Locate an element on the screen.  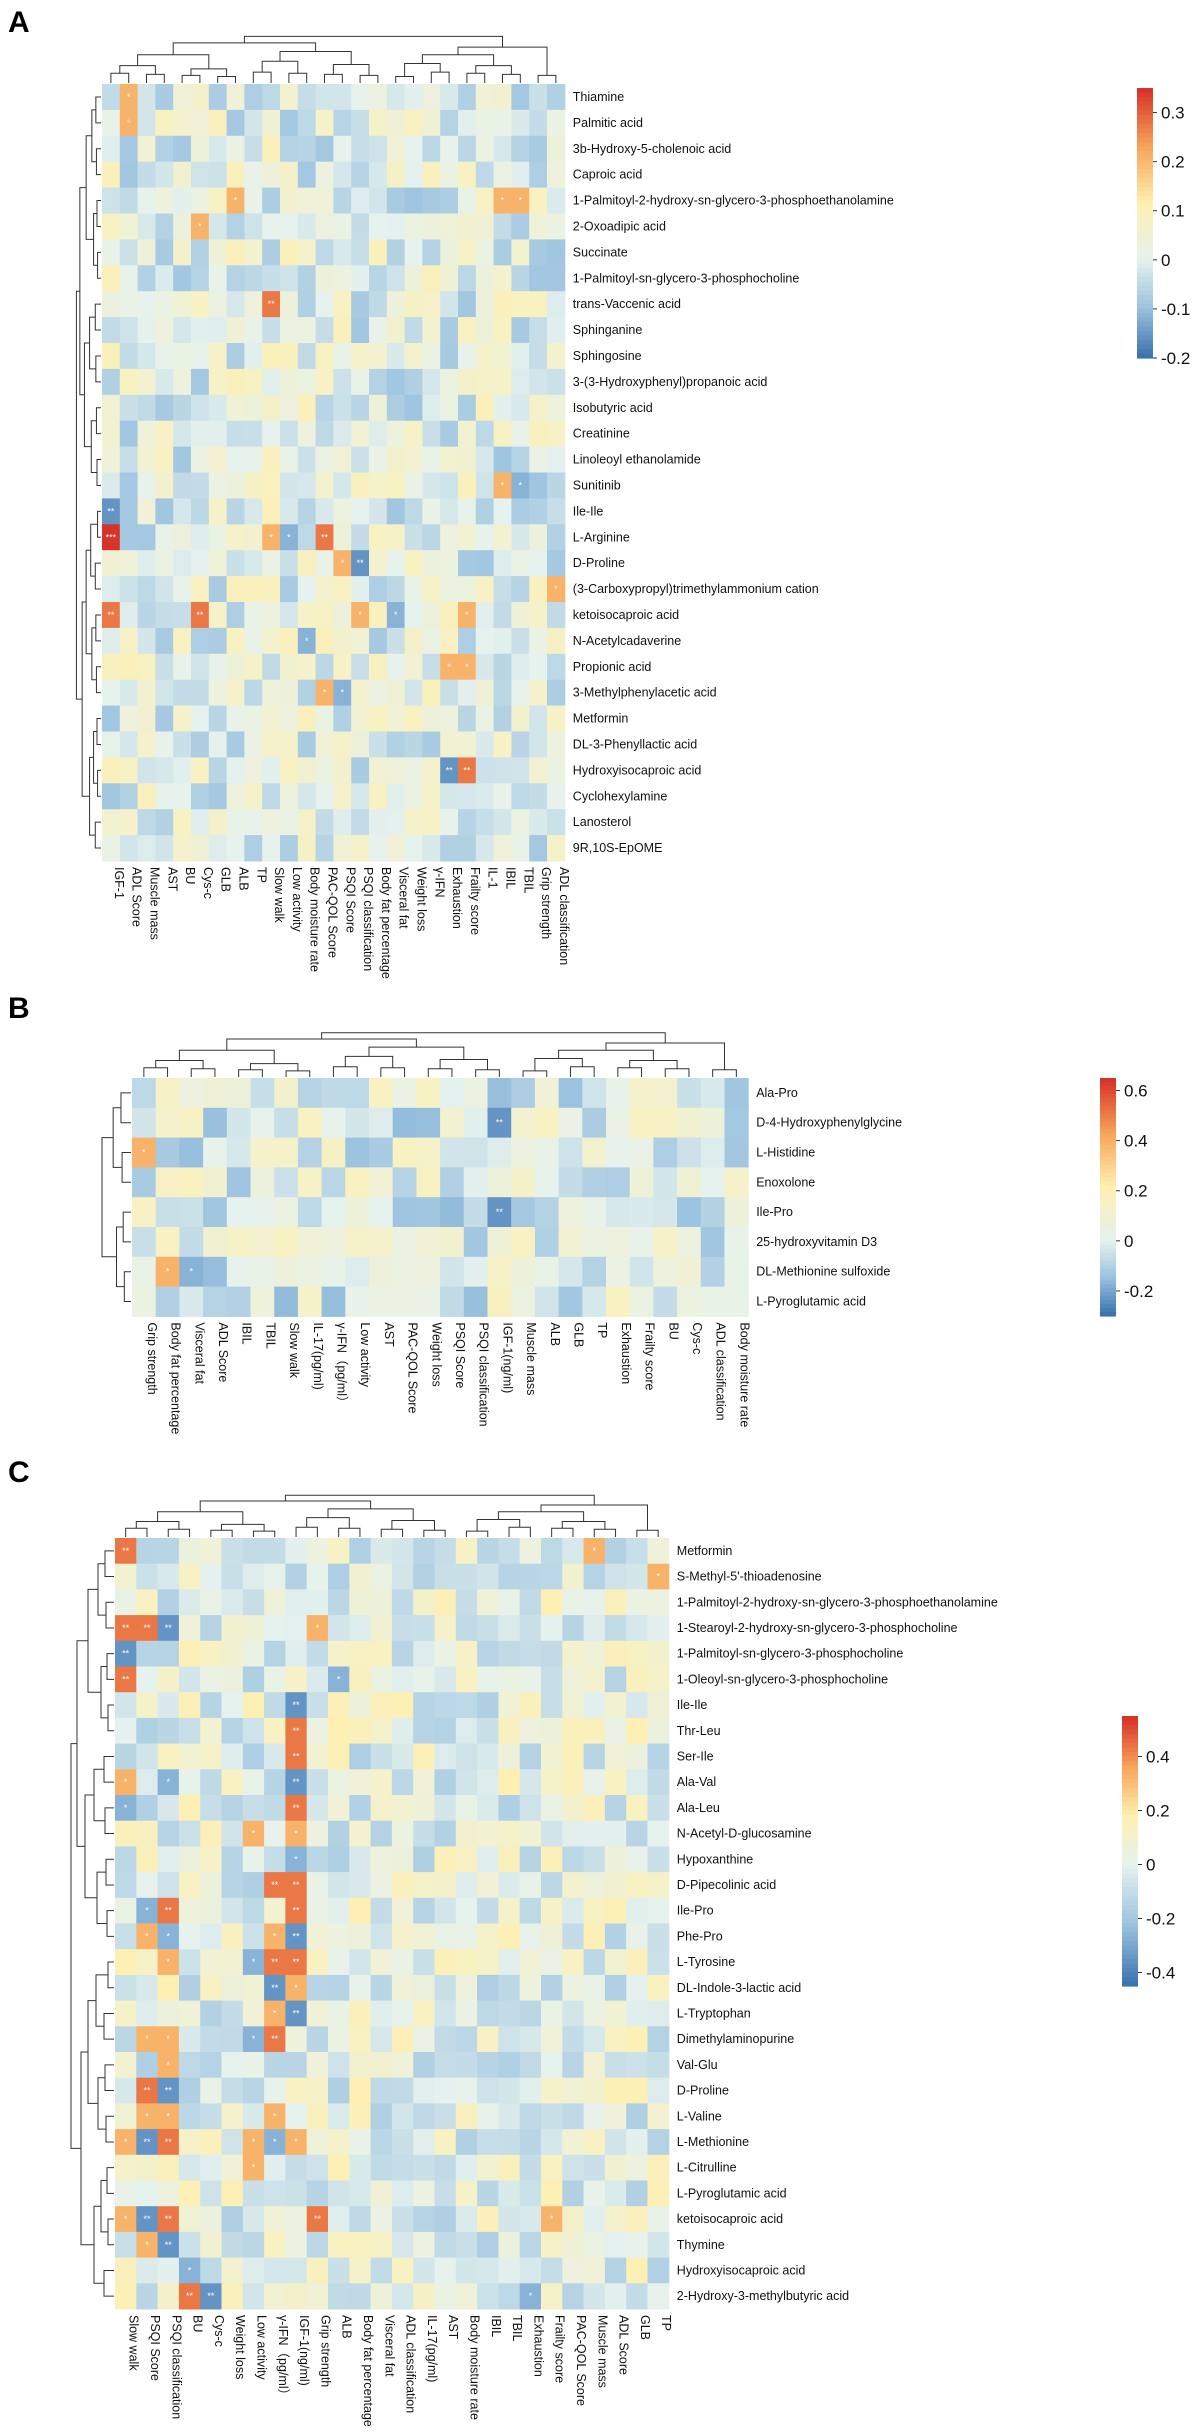
row-label-l-methionine: L-Methionine is located at coordinates (713, 2142).